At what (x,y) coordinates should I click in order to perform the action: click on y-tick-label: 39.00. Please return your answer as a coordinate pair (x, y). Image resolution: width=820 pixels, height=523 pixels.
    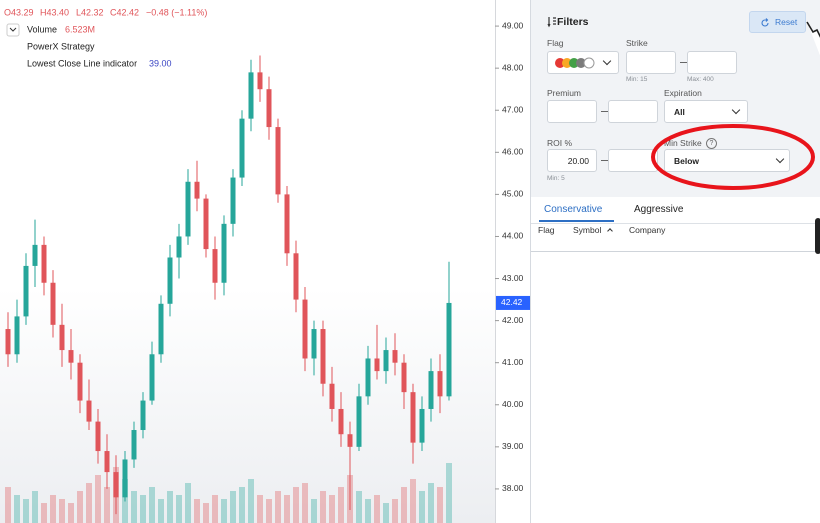
    Looking at the image, I should click on (513, 446).